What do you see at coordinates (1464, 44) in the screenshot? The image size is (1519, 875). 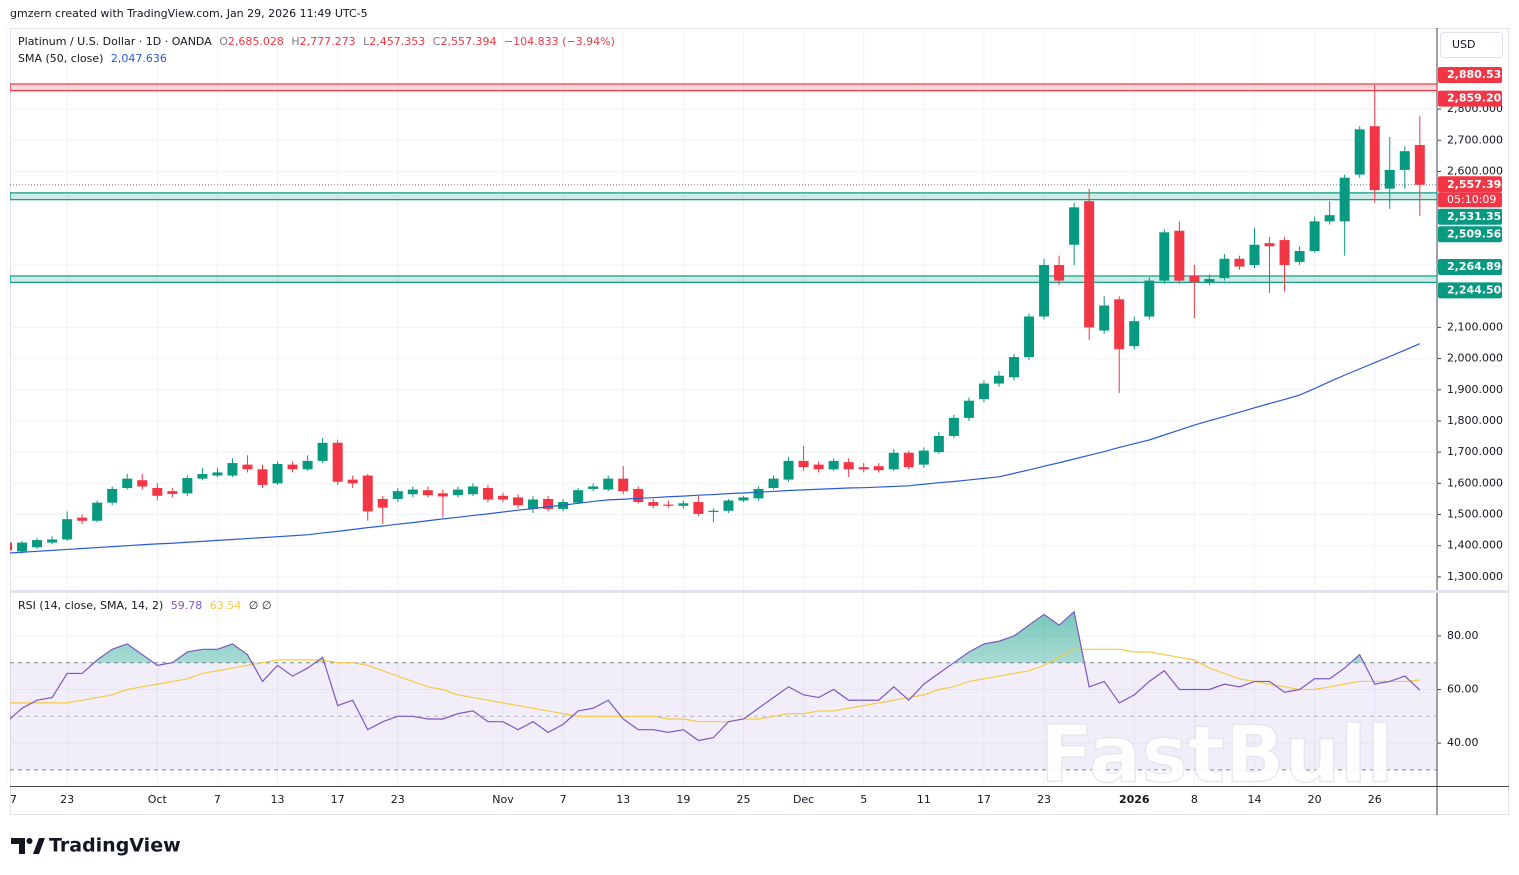 I see `currency: USD` at bounding box center [1464, 44].